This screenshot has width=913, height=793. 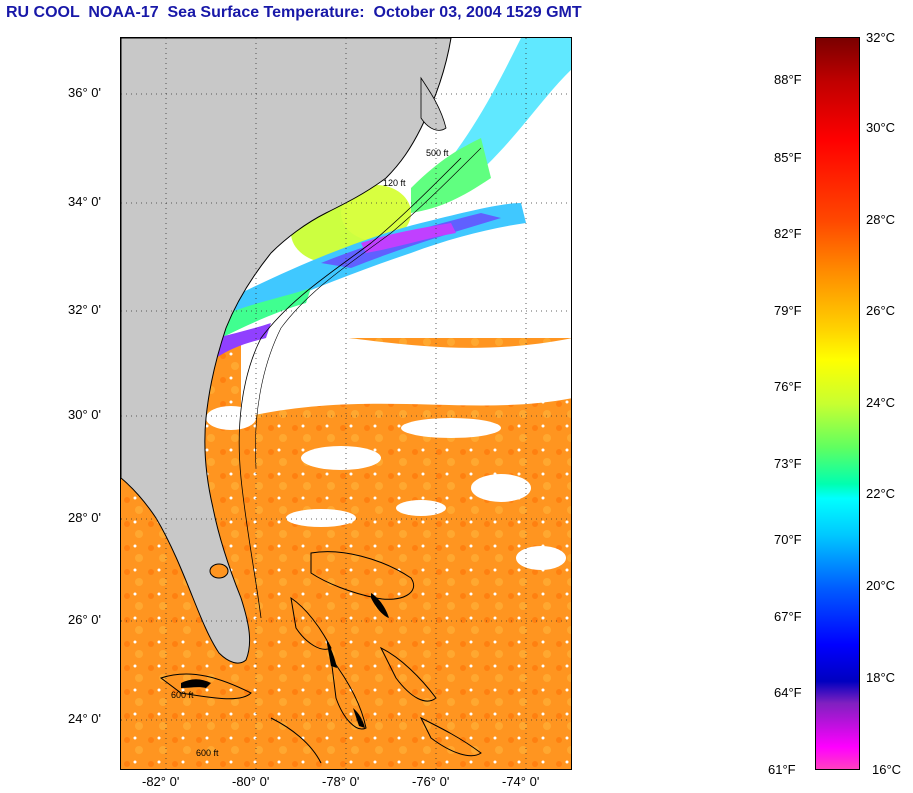 I want to click on fahrenheit-tick: 64°F, so click(x=788, y=692).